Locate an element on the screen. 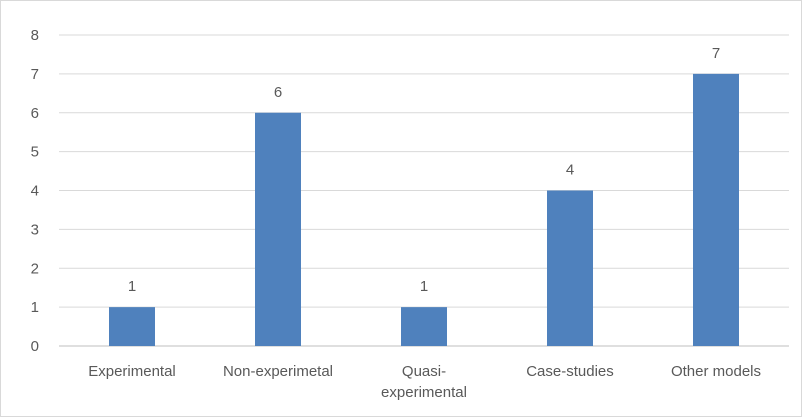 The image size is (802, 417). y-tick-label: 2 is located at coordinates (35, 268).